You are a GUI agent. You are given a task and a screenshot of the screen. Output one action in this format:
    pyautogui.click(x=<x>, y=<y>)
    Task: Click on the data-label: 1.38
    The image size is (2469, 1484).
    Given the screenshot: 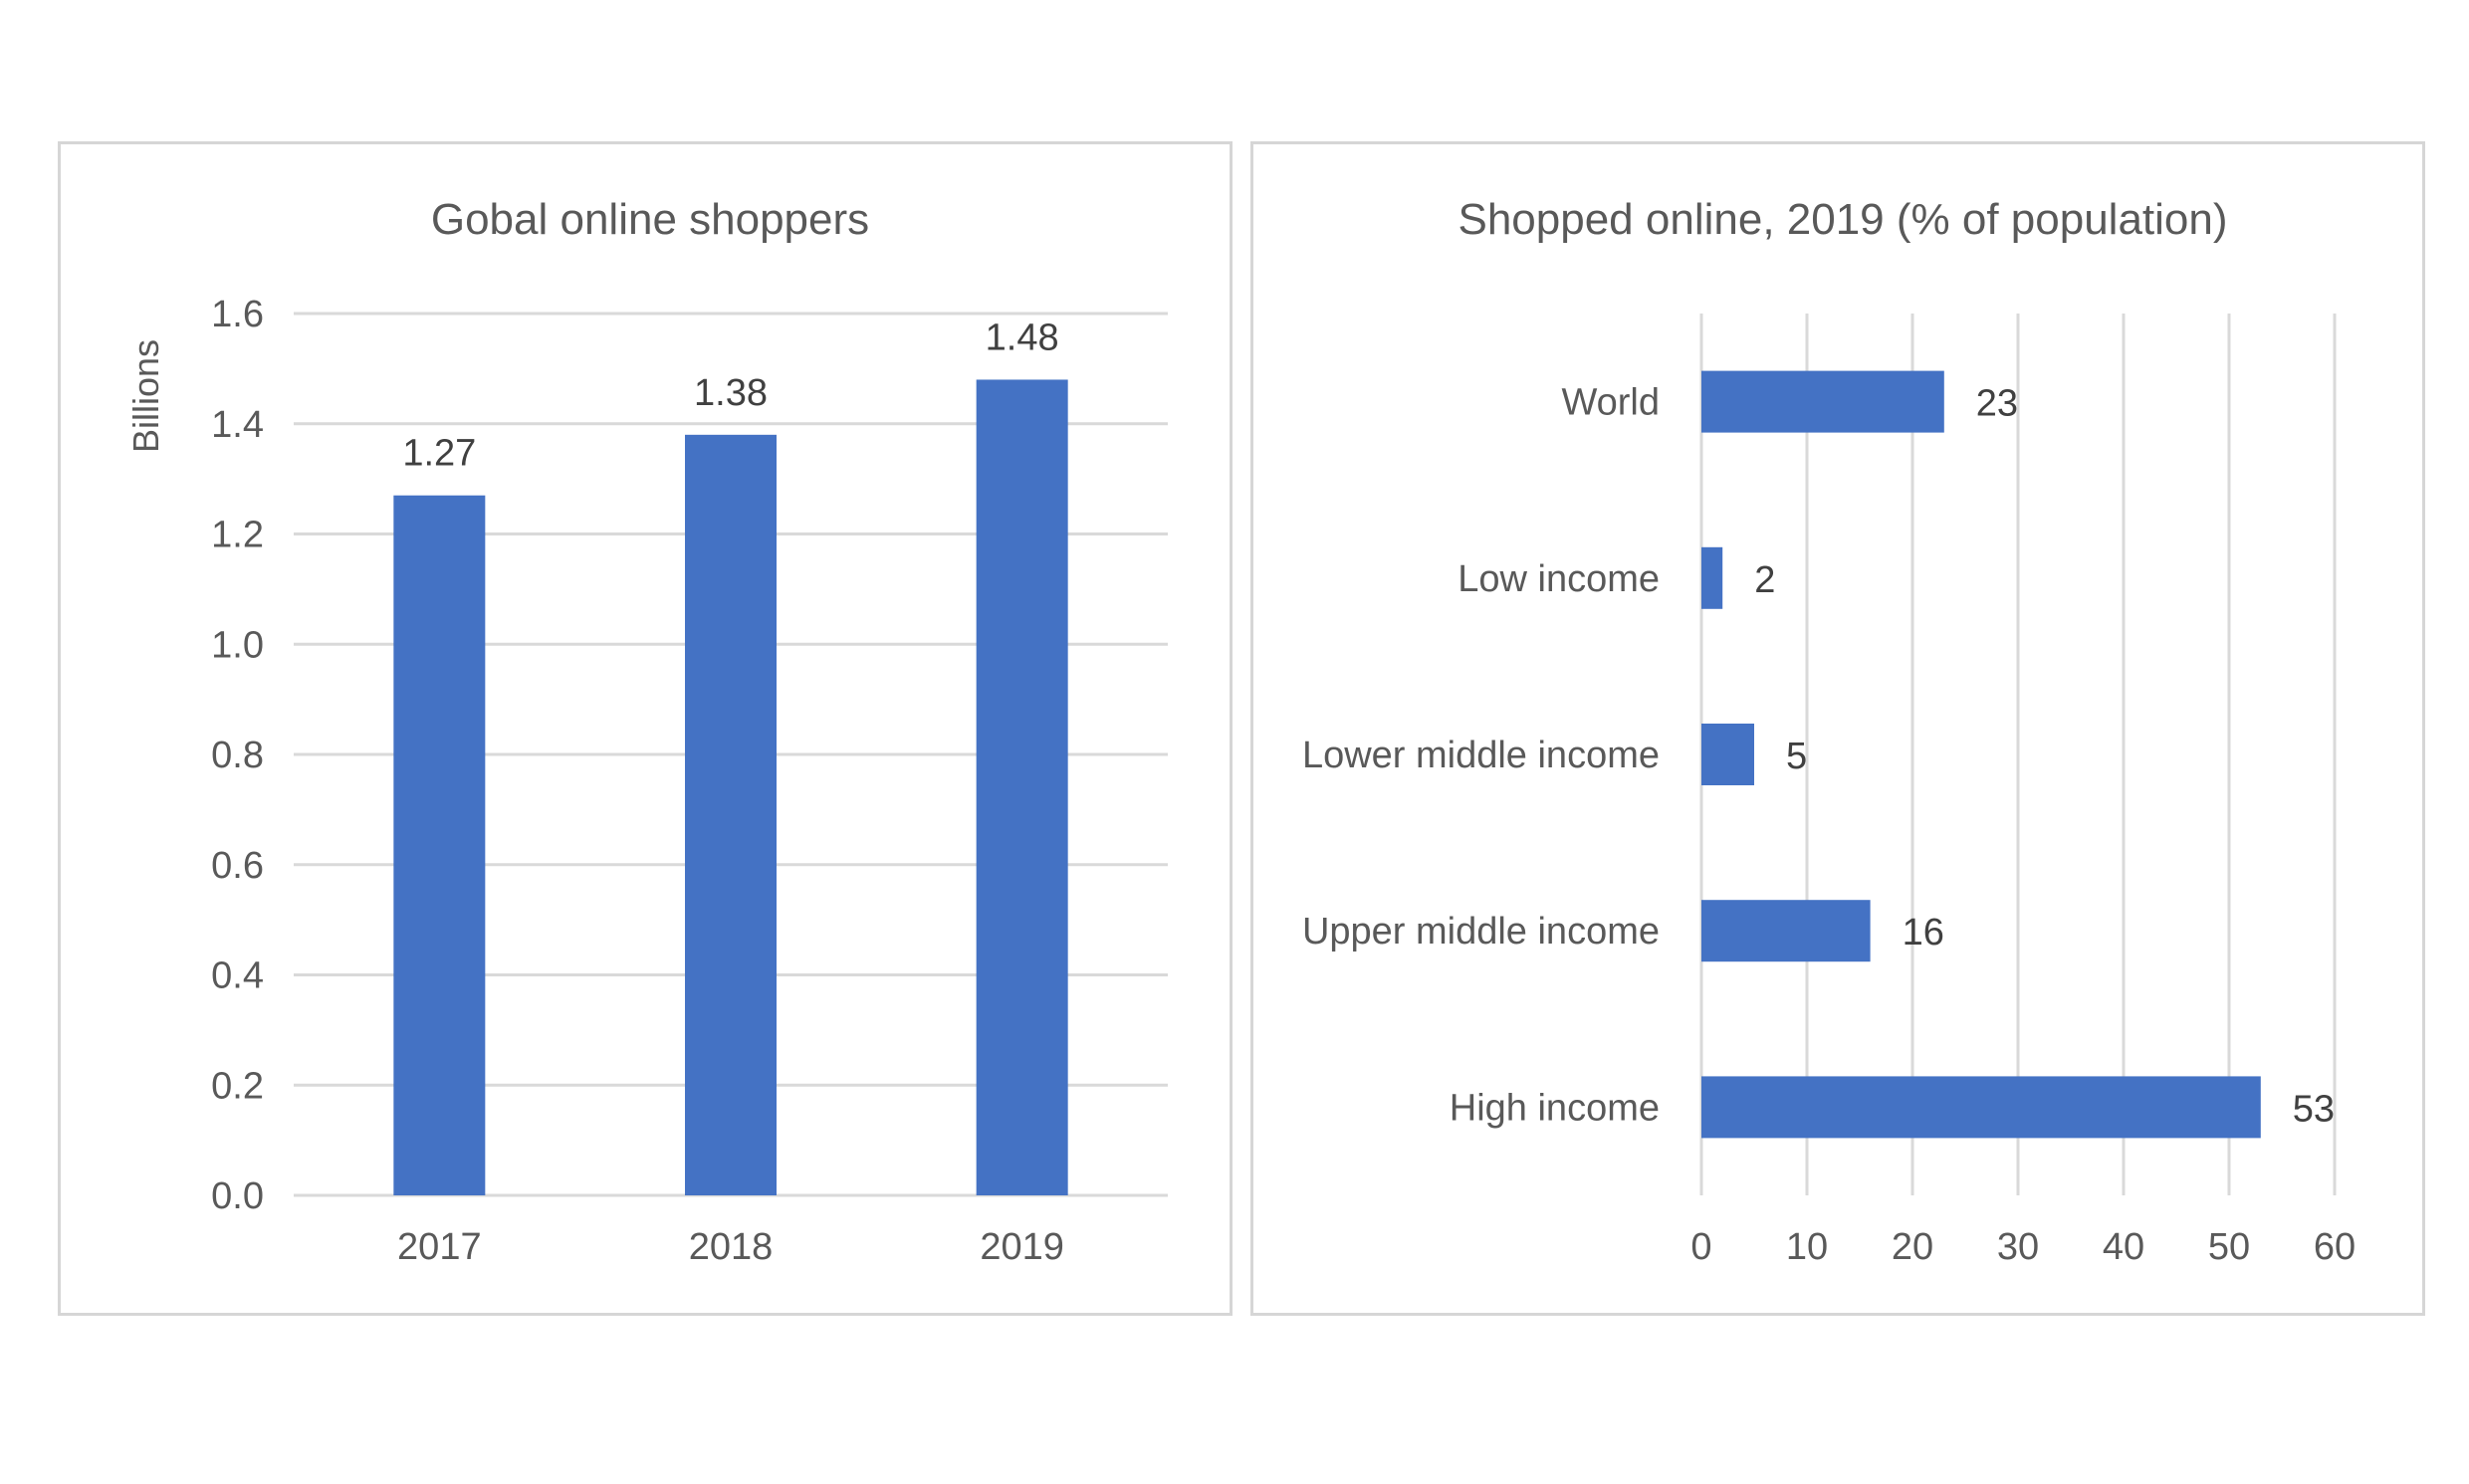 What is the action you would take?
    pyautogui.click(x=731, y=393)
    